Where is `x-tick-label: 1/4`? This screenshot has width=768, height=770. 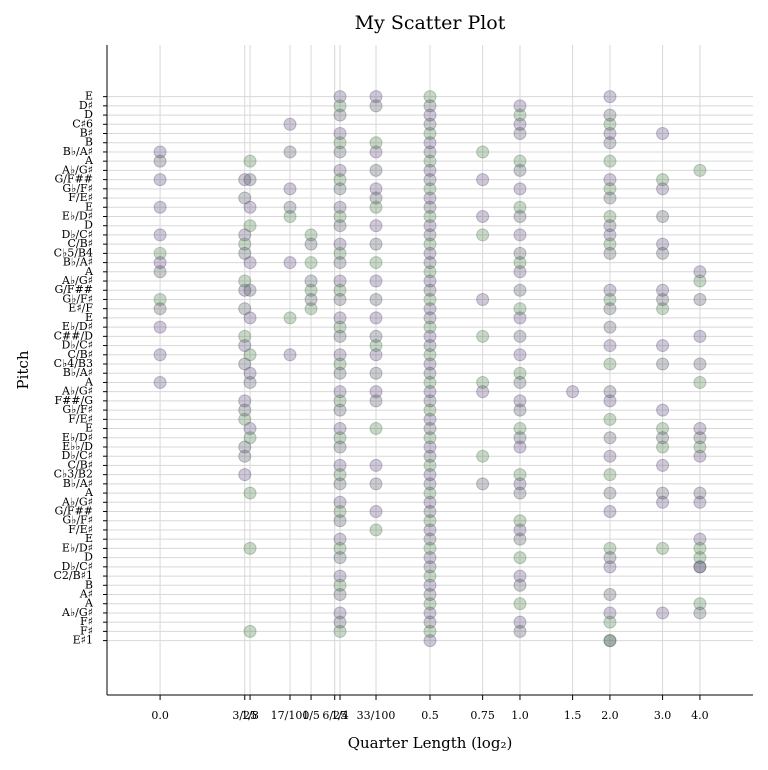
x-tick-label: 1/4 is located at coordinates (340, 715).